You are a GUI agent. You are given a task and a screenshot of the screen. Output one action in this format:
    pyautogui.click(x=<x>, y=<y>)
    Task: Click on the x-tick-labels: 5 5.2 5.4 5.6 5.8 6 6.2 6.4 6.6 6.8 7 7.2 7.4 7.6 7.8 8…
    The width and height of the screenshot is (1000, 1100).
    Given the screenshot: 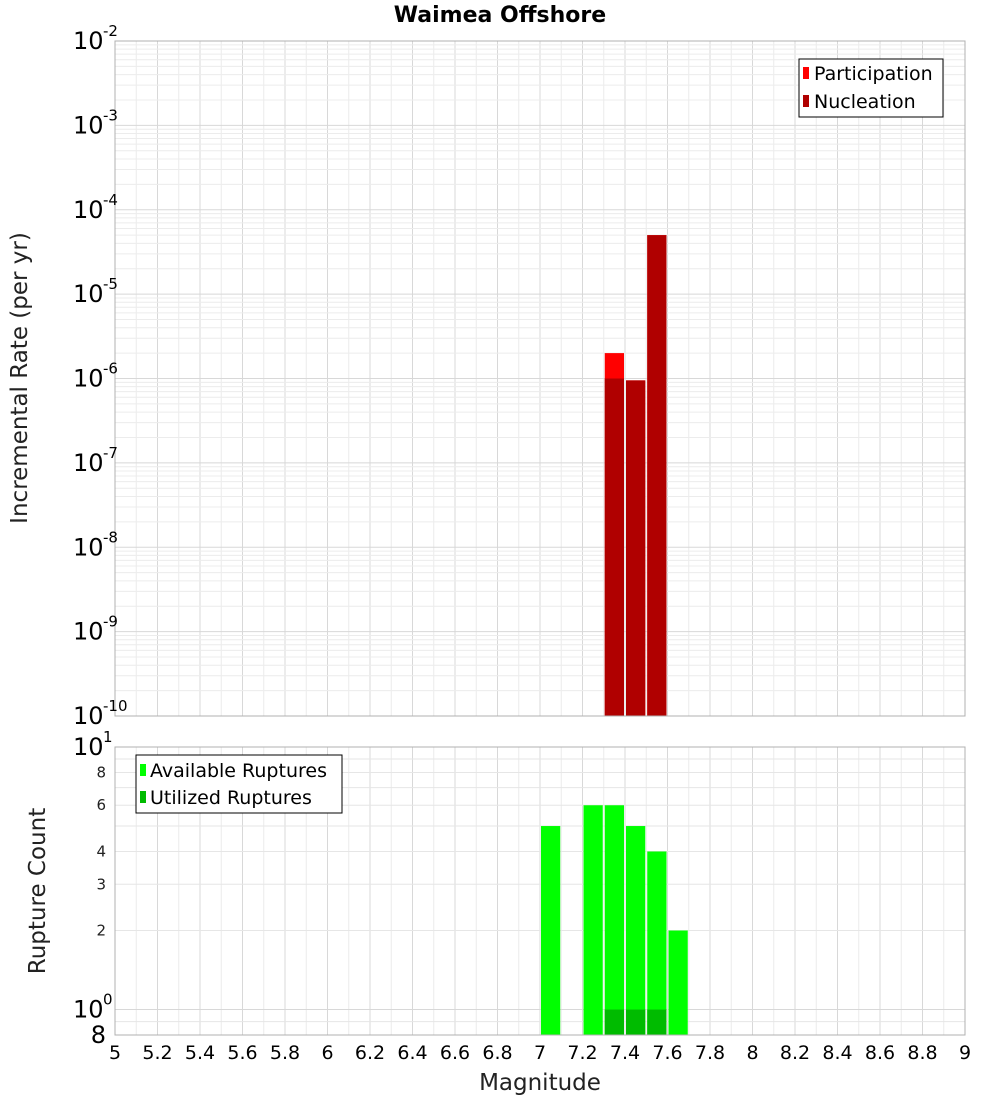 What is the action you would take?
    pyautogui.click(x=540, y=1053)
    